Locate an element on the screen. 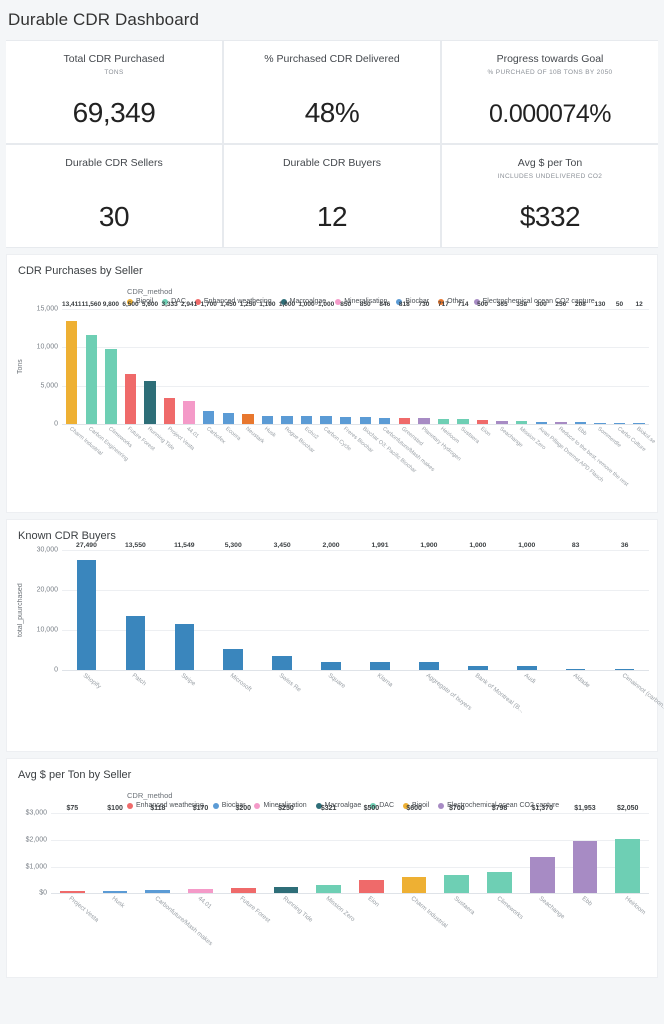 Image resolution: width=664 pixels, height=1024 pixels. bar: 9,800 is located at coordinates (111, 362).